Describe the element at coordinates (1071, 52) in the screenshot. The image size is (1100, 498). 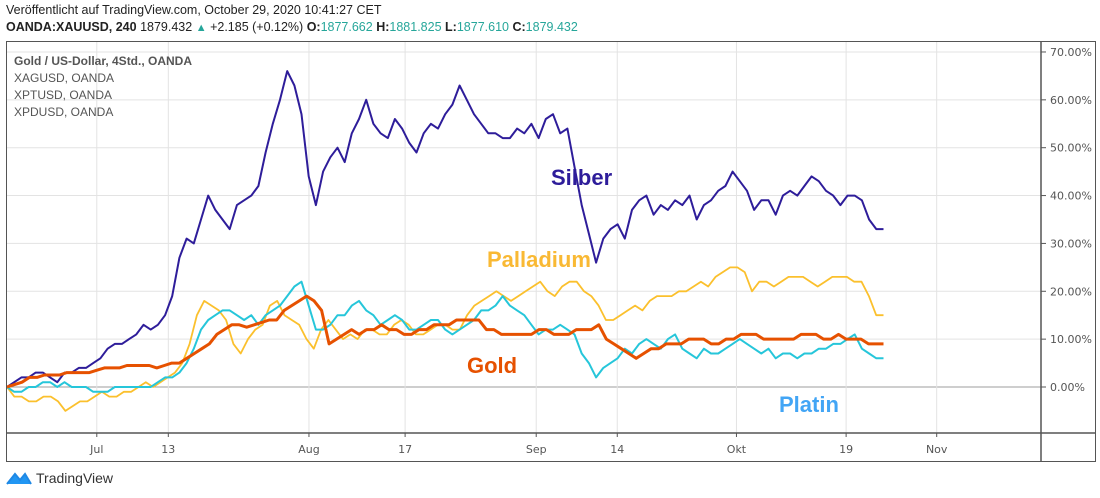
I see `y-tick-label: 70.00%` at that location.